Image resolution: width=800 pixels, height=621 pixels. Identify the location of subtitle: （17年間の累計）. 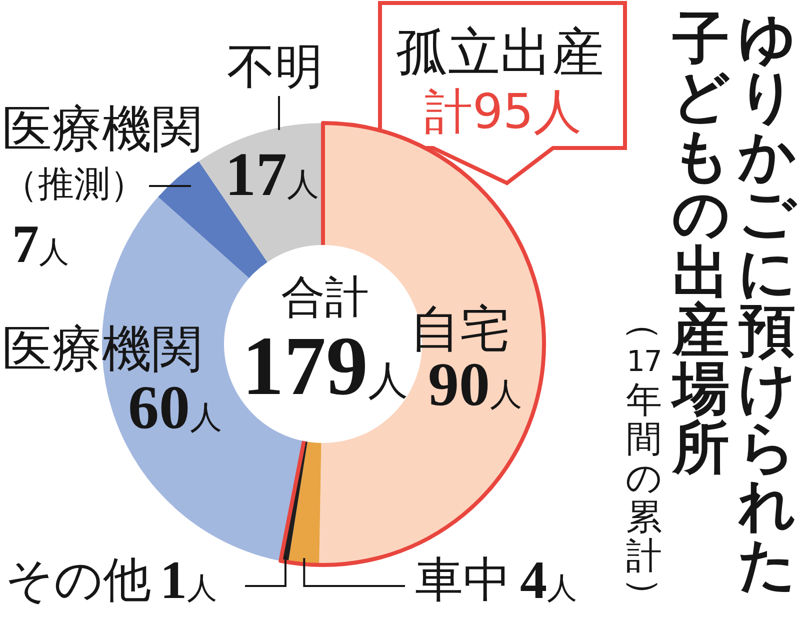
(644, 460).